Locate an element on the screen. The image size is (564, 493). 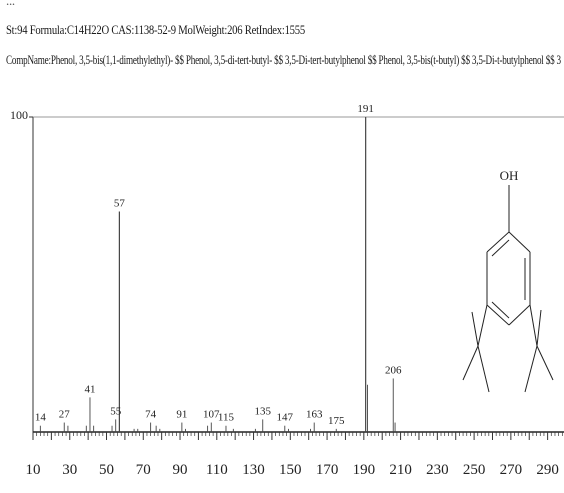
x-tick-label: 70 is located at coordinates (143, 470).